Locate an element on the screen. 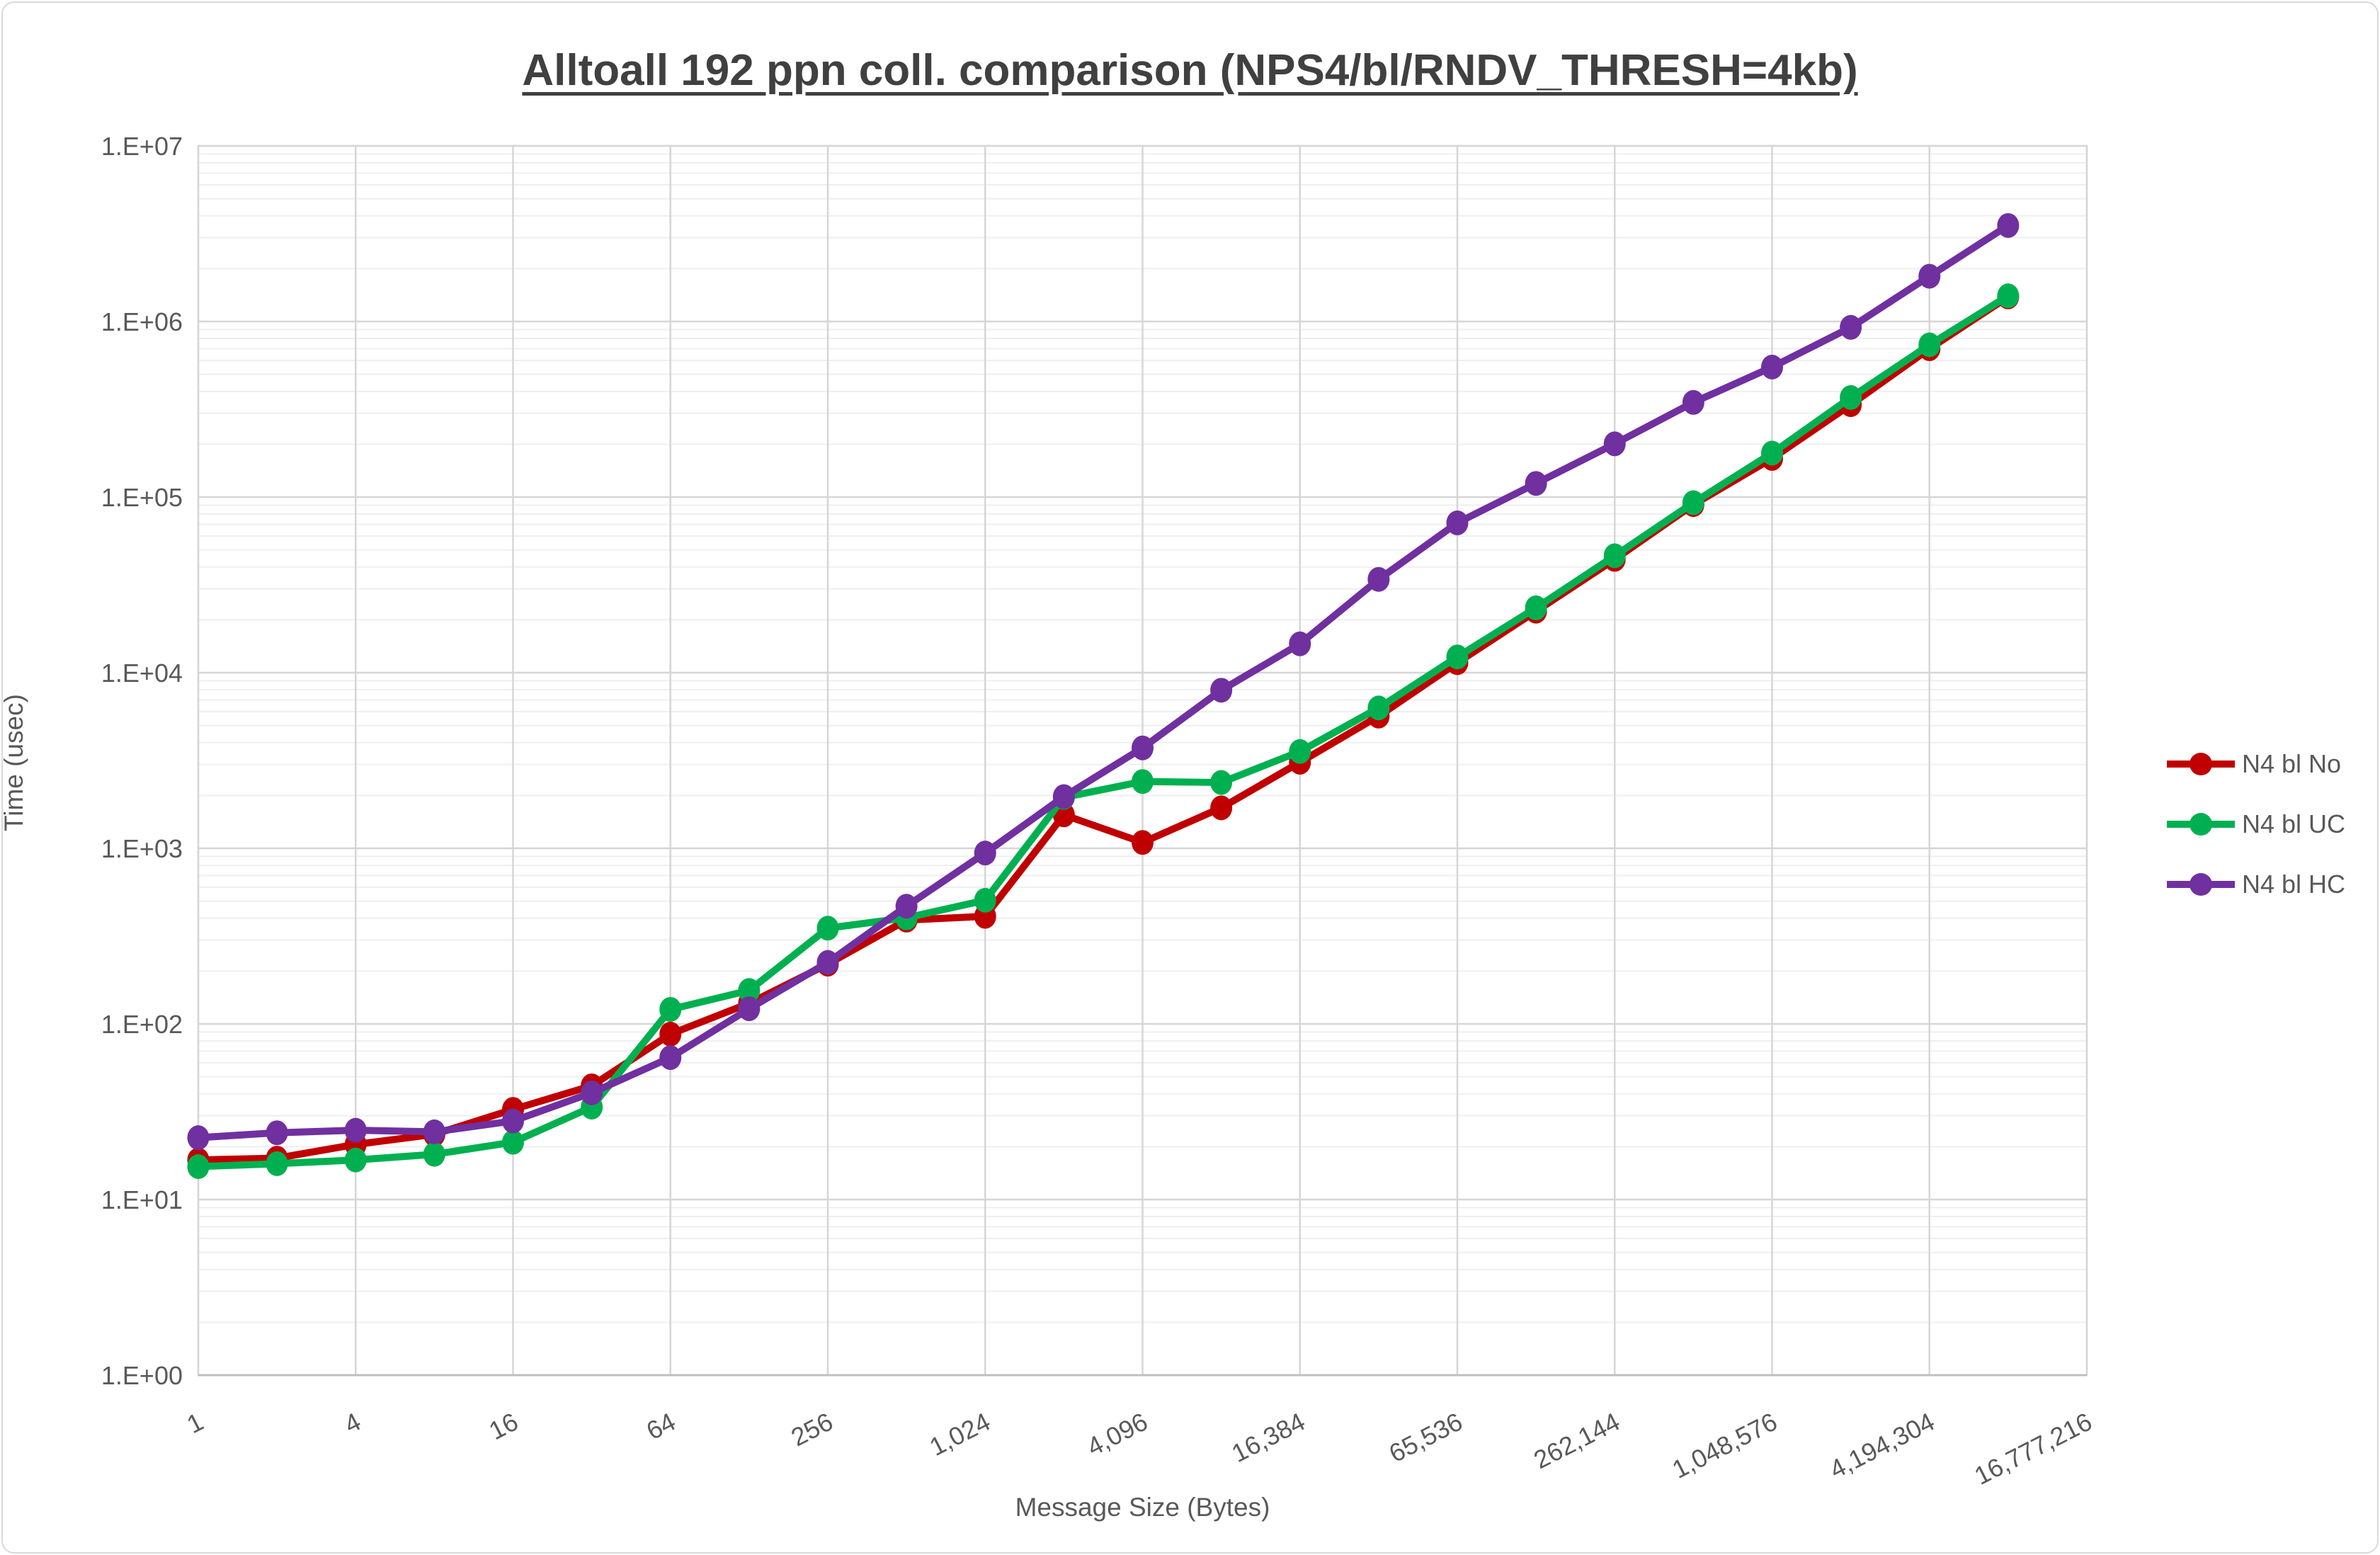 The width and height of the screenshot is (2380, 1555). legend-item-n4-bl-no: N4 bl No is located at coordinates (2271, 764).